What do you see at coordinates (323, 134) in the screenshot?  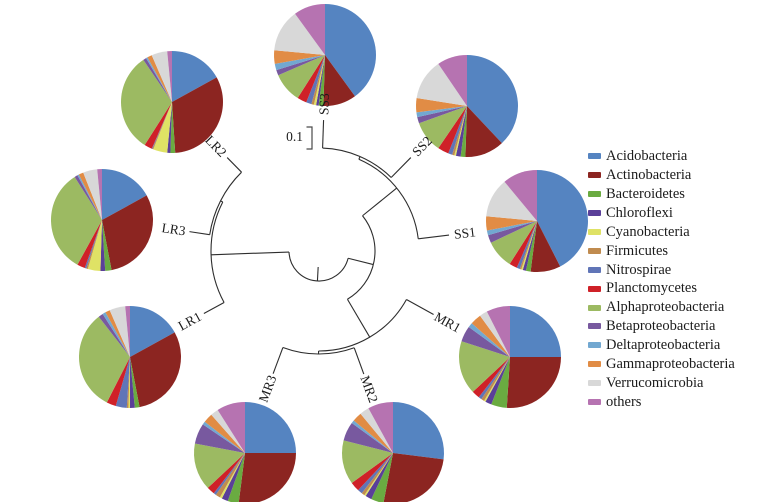 I see `tip-branch-ss3` at bounding box center [323, 134].